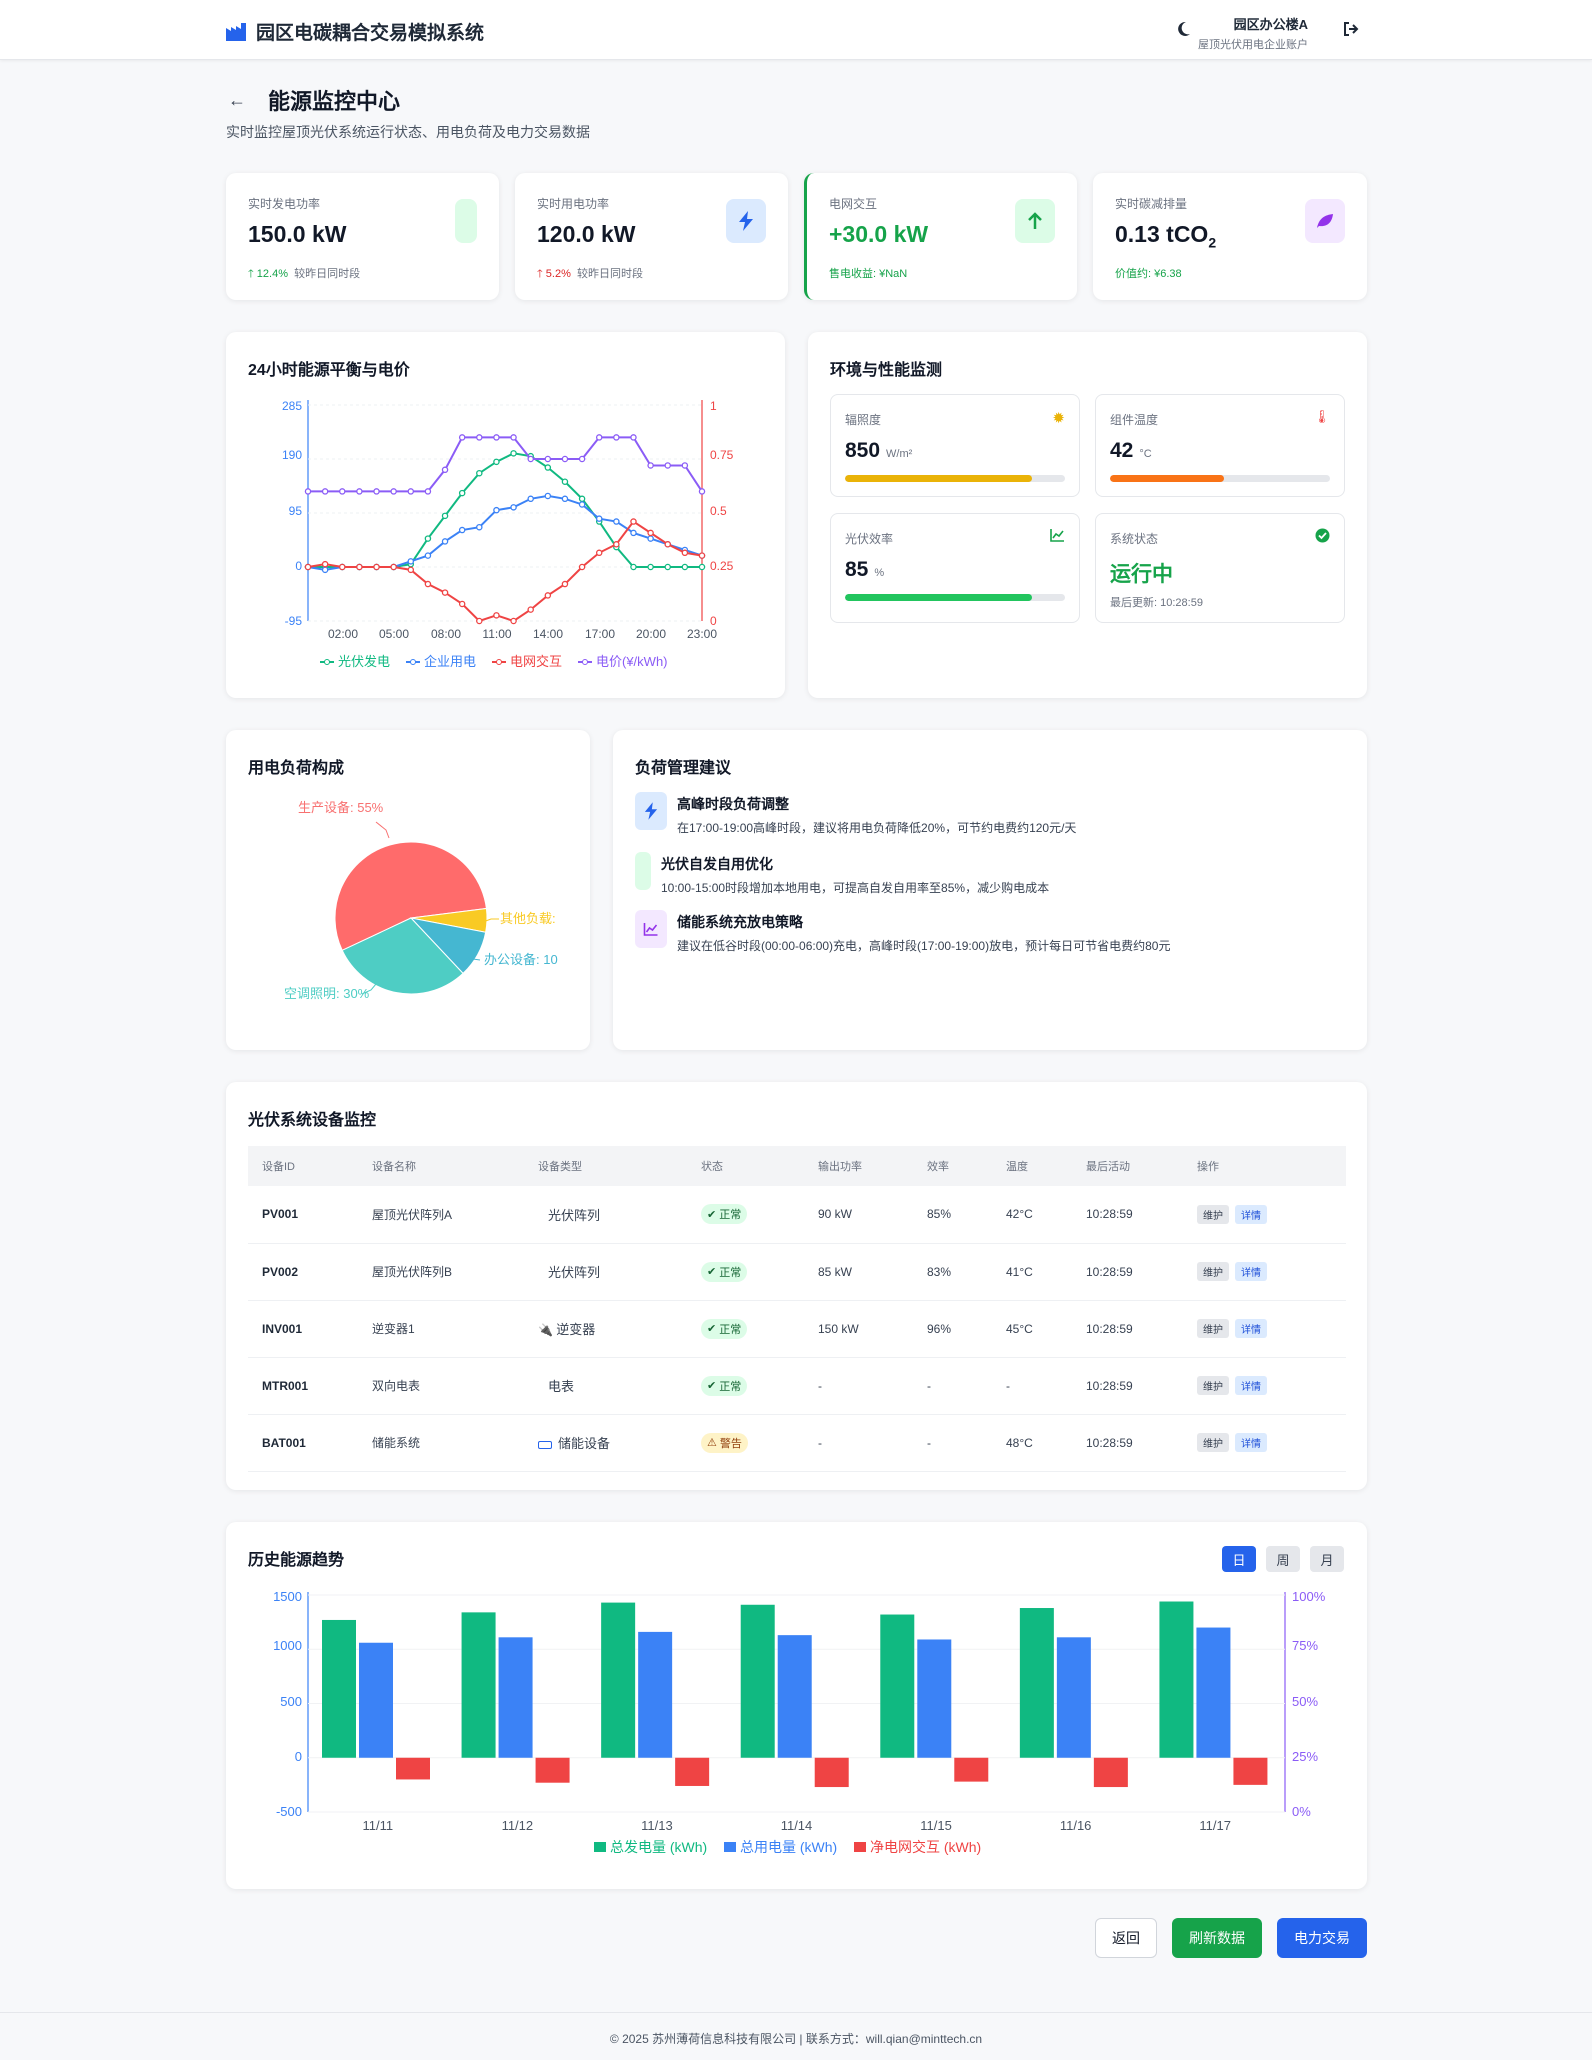 The image size is (1592, 2060). Describe the element at coordinates (713, 406) in the screenshot. I see `y-right-tick: 1` at that location.